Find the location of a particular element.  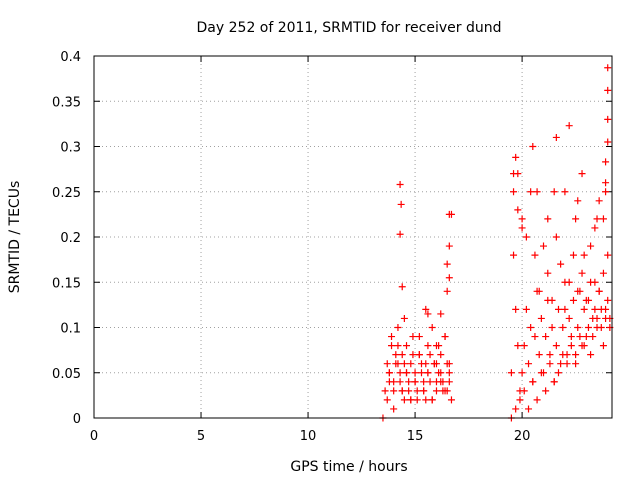

y-tick-label: 0.25 is located at coordinates (66, 193).